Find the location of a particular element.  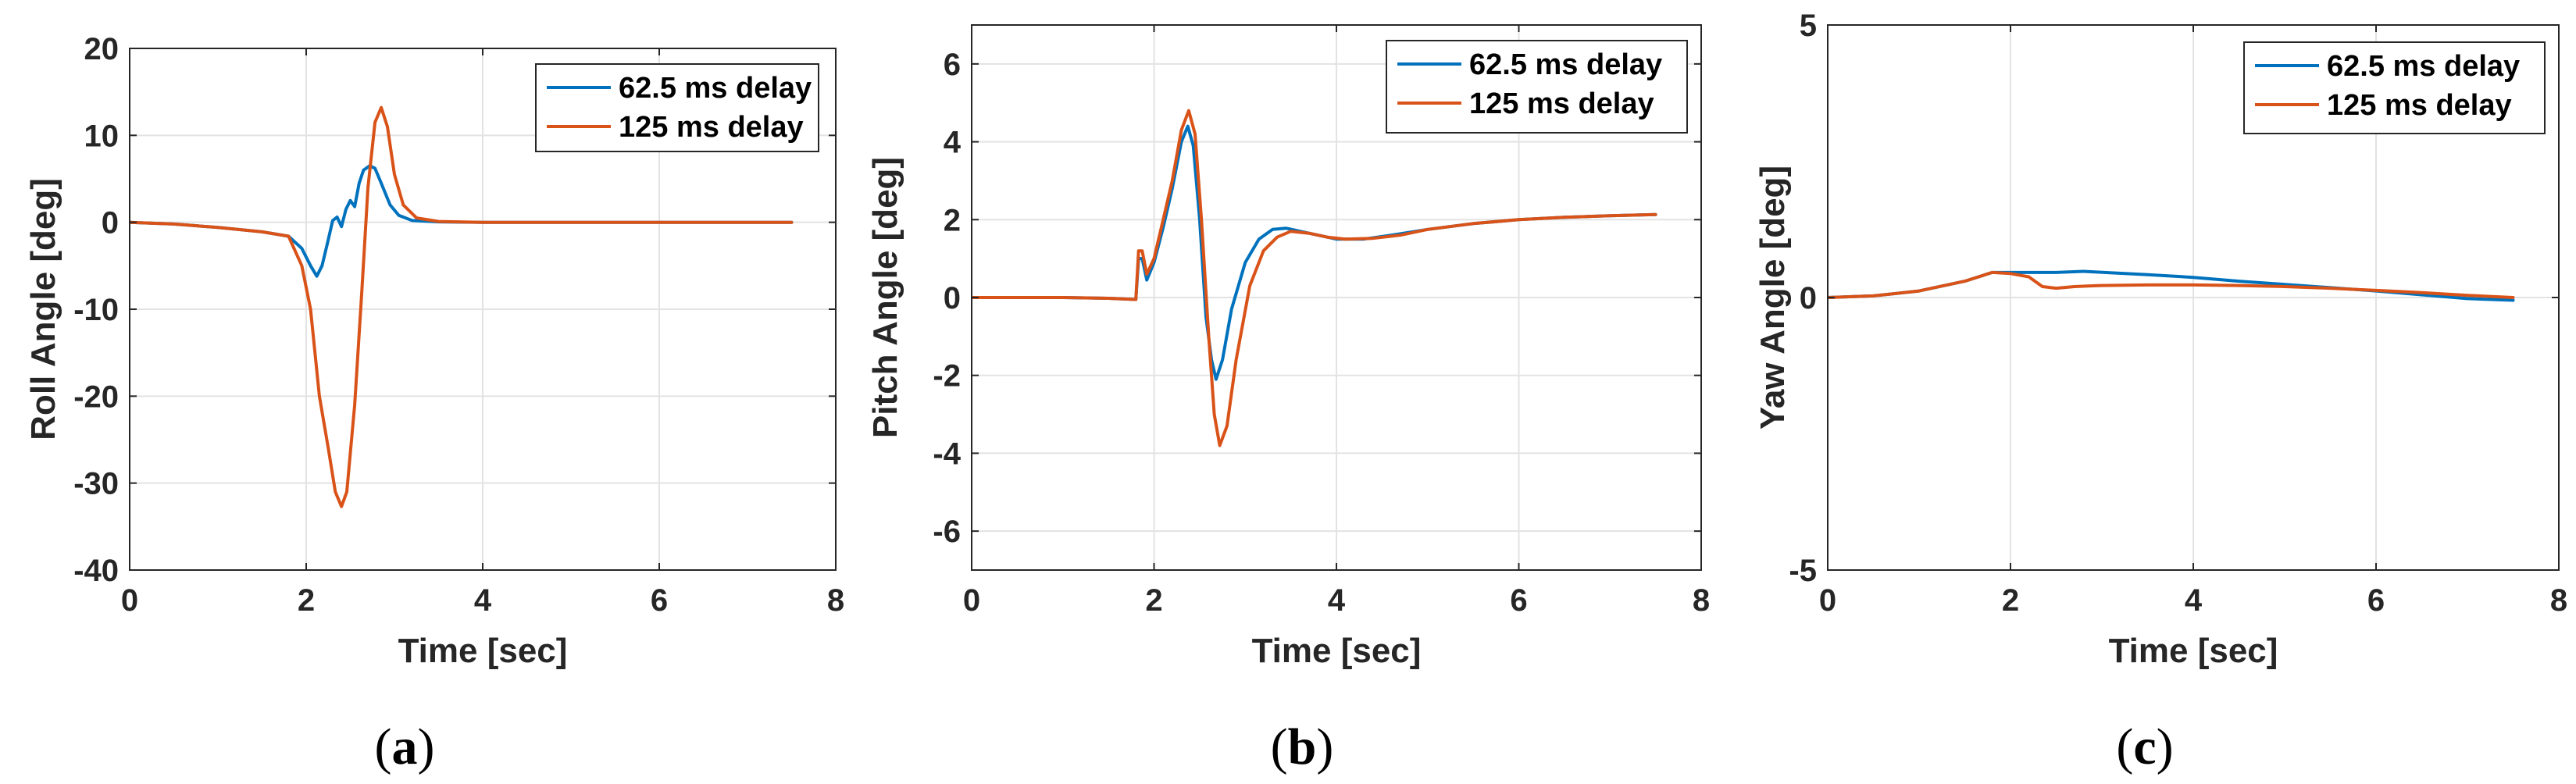

y-axis-label: Yaw Angle [deg] is located at coordinates (1773, 297).